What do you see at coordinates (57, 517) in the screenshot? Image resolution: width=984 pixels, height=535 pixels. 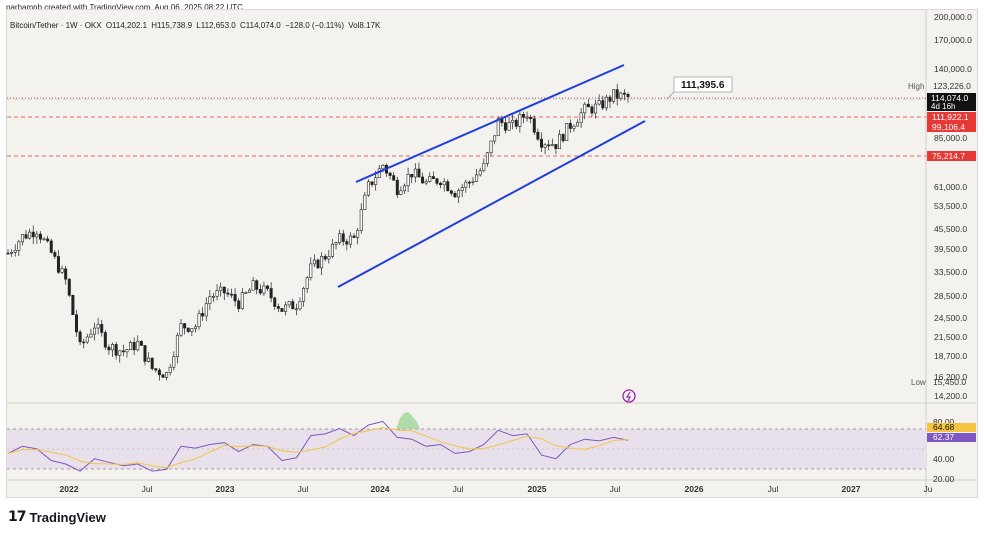 I see `tradingview-logo: 17 TradingView` at bounding box center [57, 517].